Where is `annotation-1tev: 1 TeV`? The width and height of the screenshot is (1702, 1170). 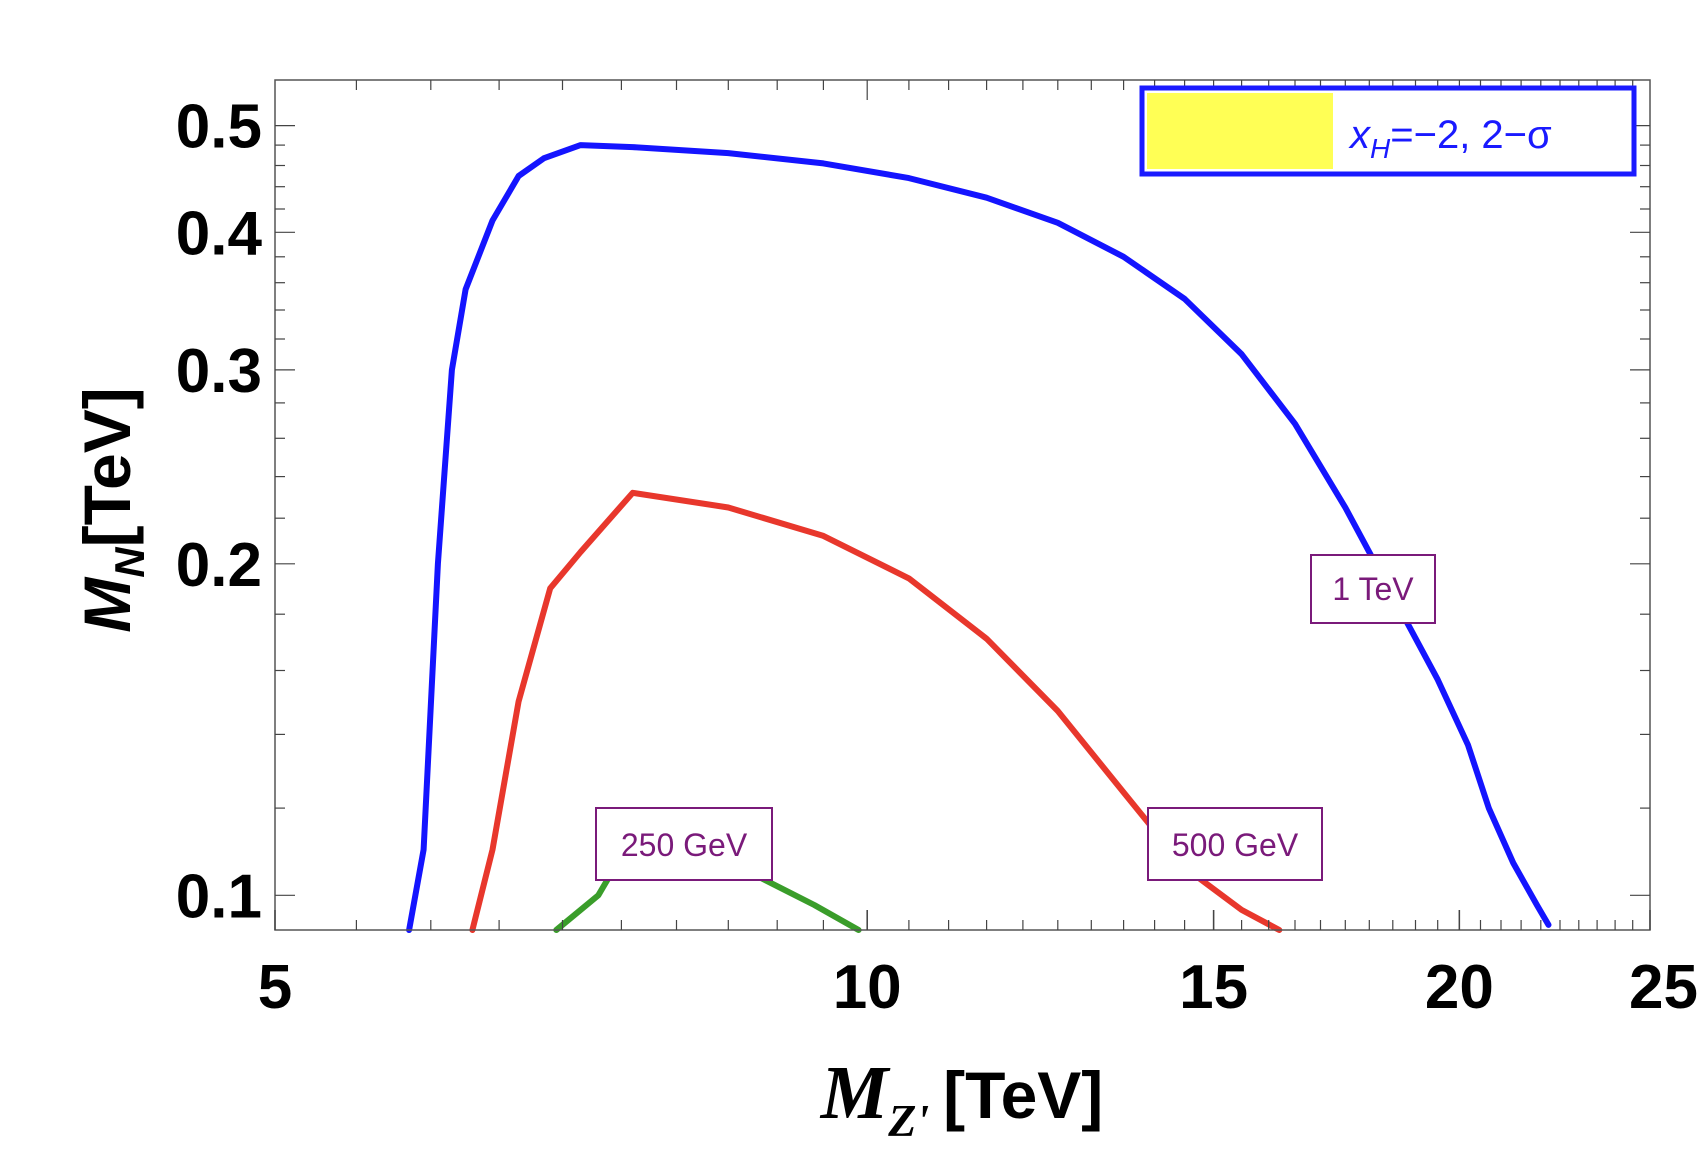
annotation-1tev: 1 TeV is located at coordinates (1373, 589).